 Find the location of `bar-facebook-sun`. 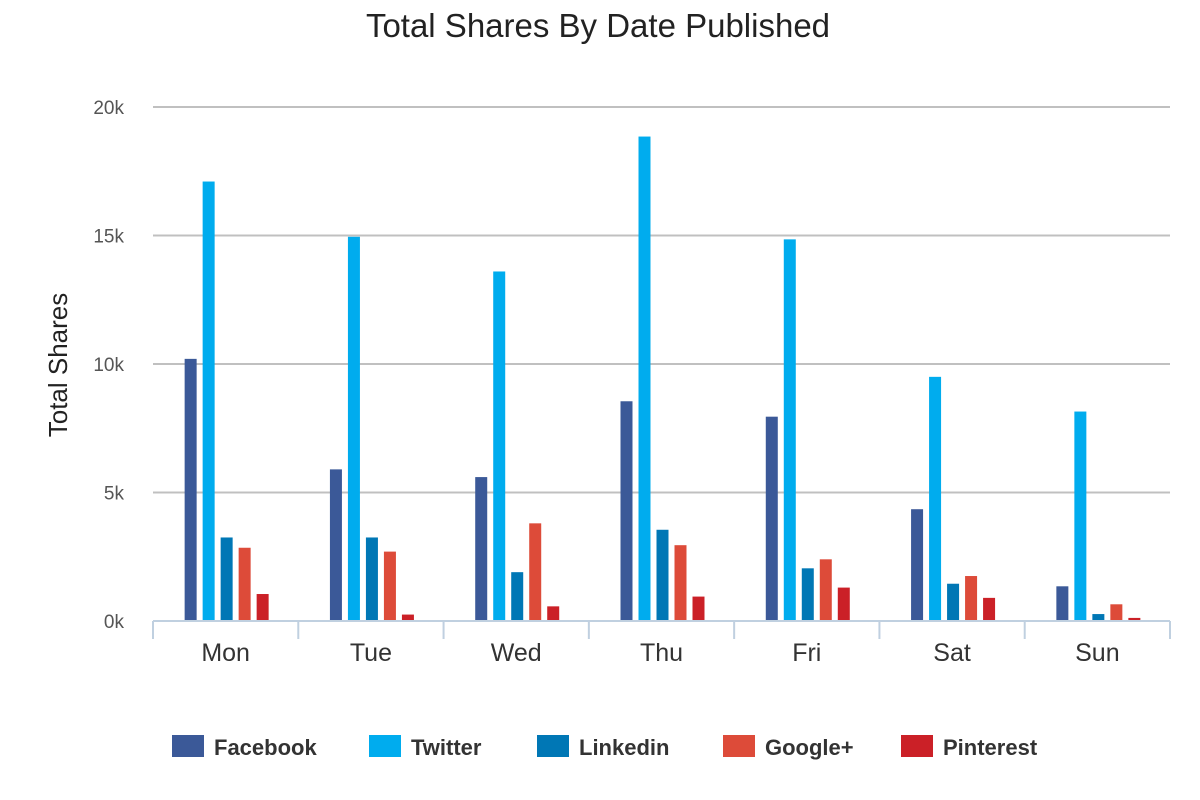

bar-facebook-sun is located at coordinates (1062, 603).